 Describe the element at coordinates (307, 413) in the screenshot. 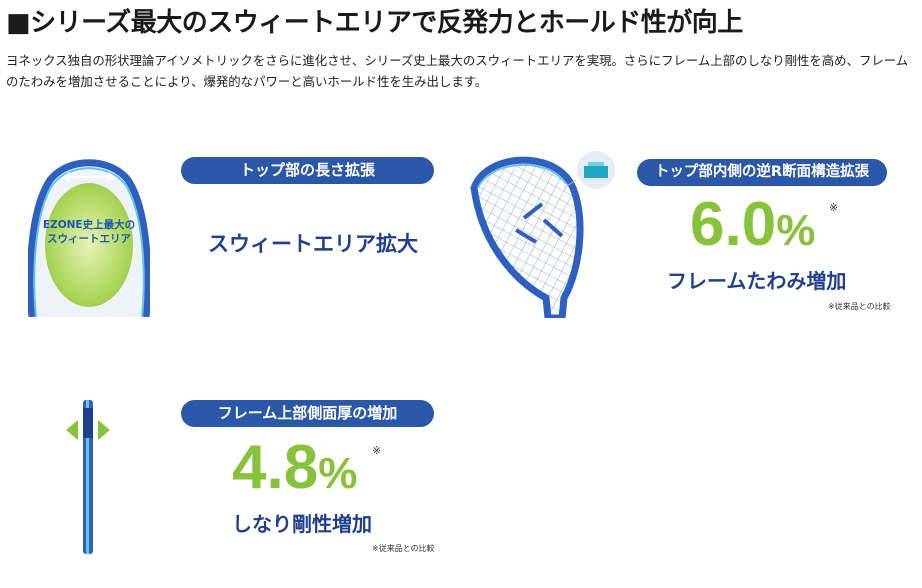

I see `feature3-pill: フレーム上部側面厚の増加` at that location.